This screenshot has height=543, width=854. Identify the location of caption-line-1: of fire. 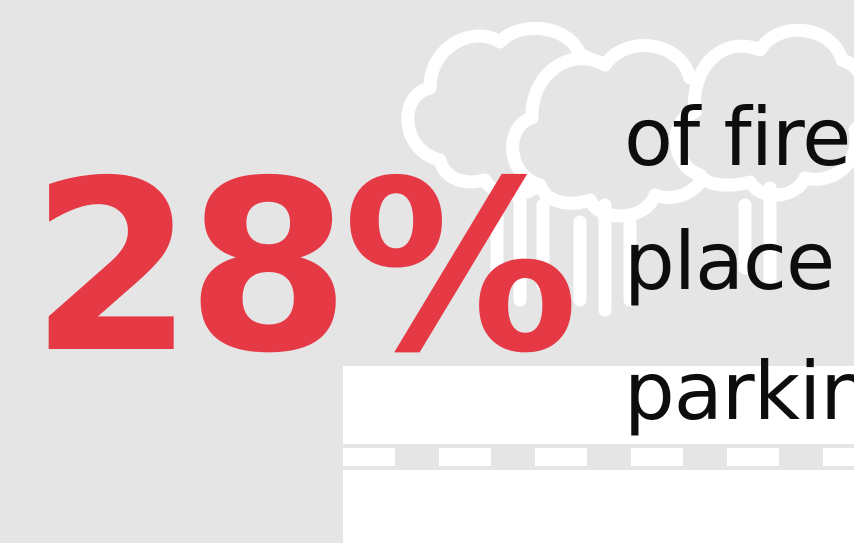
(737, 137).